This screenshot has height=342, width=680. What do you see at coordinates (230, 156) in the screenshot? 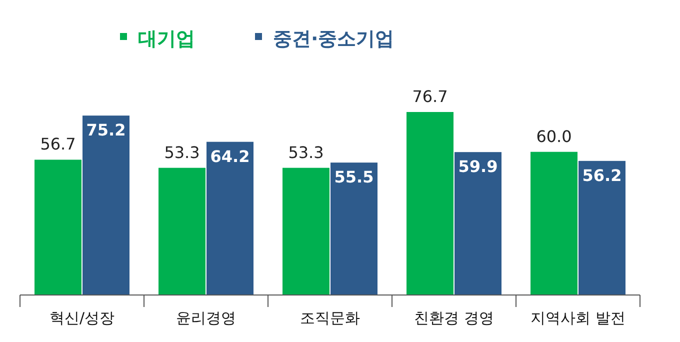
I see `data-label: 64.2` at bounding box center [230, 156].